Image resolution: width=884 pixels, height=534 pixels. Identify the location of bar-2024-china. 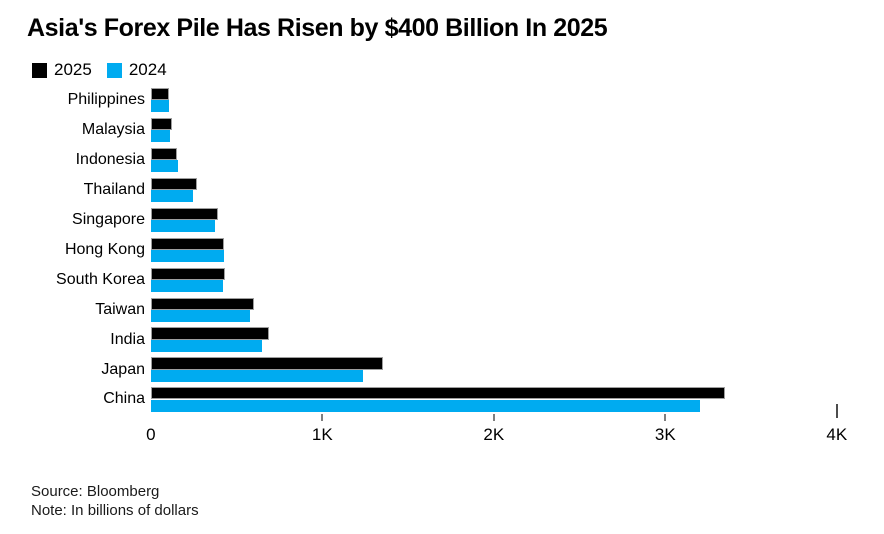
(425, 405).